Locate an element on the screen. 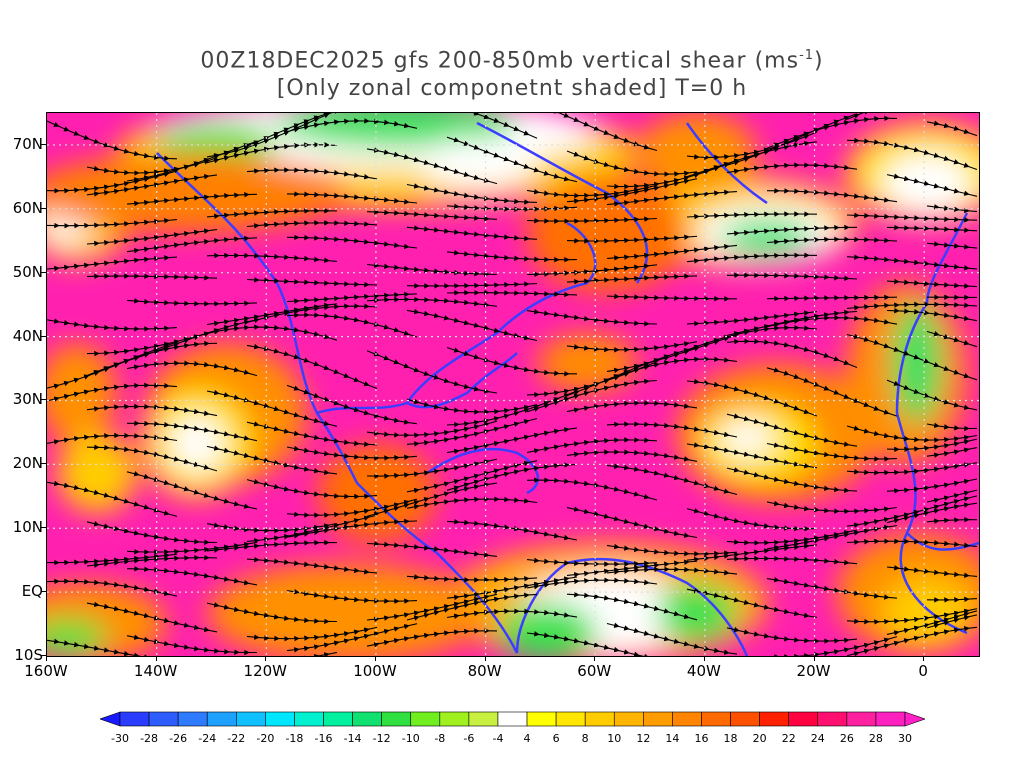 This screenshot has height=768, width=1024. colorbar-label: 18 is located at coordinates (731, 738).